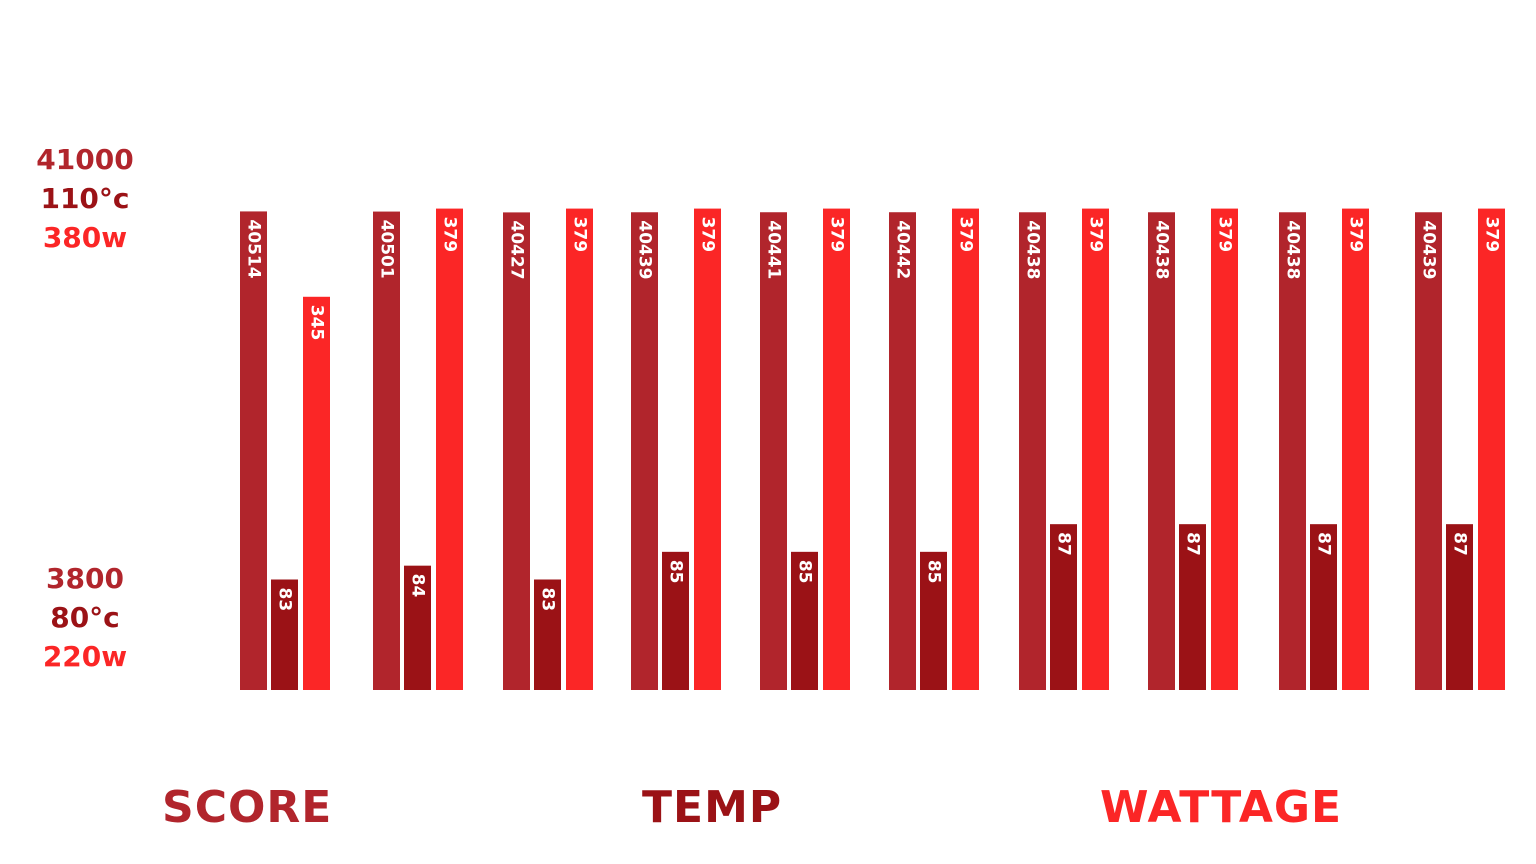 This screenshot has height=864, width=1536. What do you see at coordinates (254, 248) in the screenshot?
I see `score-data-label: 40514` at bounding box center [254, 248].